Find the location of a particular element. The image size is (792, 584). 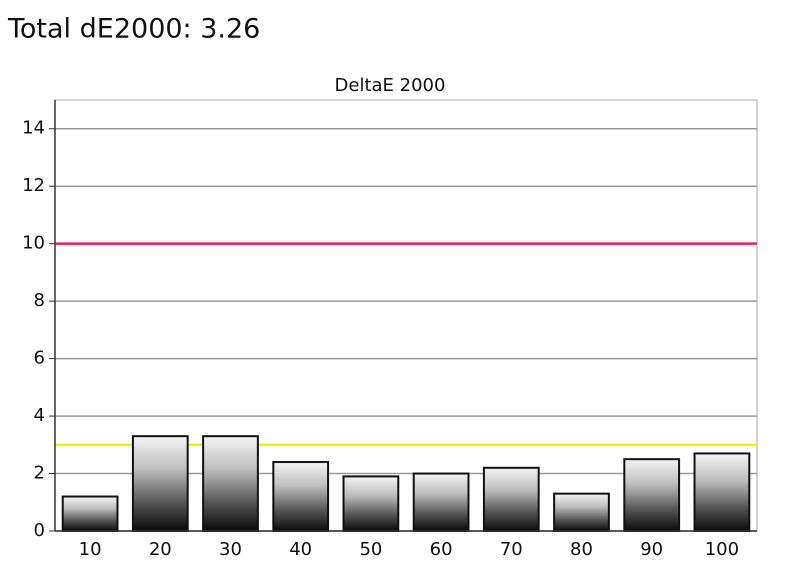

y-tick-label: 12 is located at coordinates (33, 185).